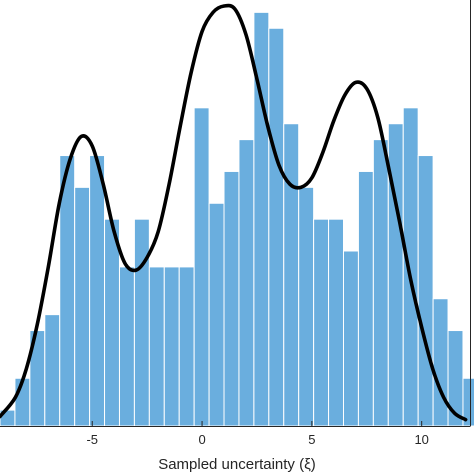  I want to click on x-tick-label: -5, so click(92, 439).